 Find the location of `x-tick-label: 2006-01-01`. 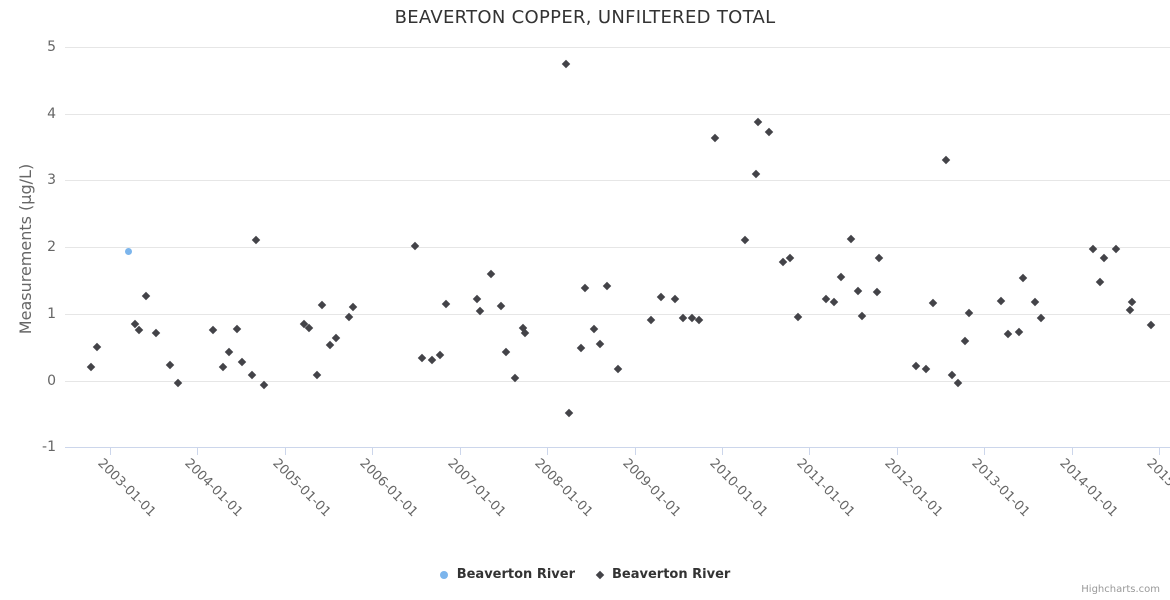

x-tick-label: 2006-01-01 is located at coordinates (388, 488).